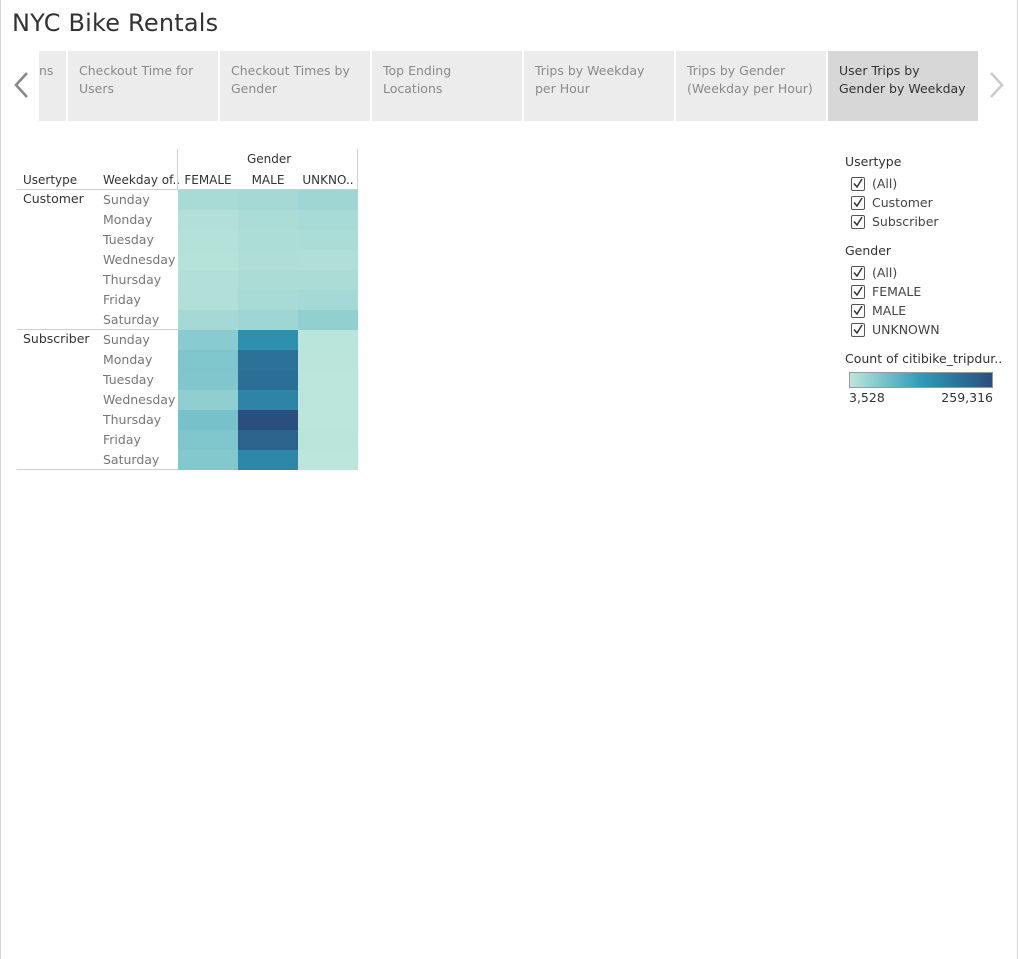 This screenshot has height=959, width=1018. I want to click on chevron-left-icon, so click(22, 85).